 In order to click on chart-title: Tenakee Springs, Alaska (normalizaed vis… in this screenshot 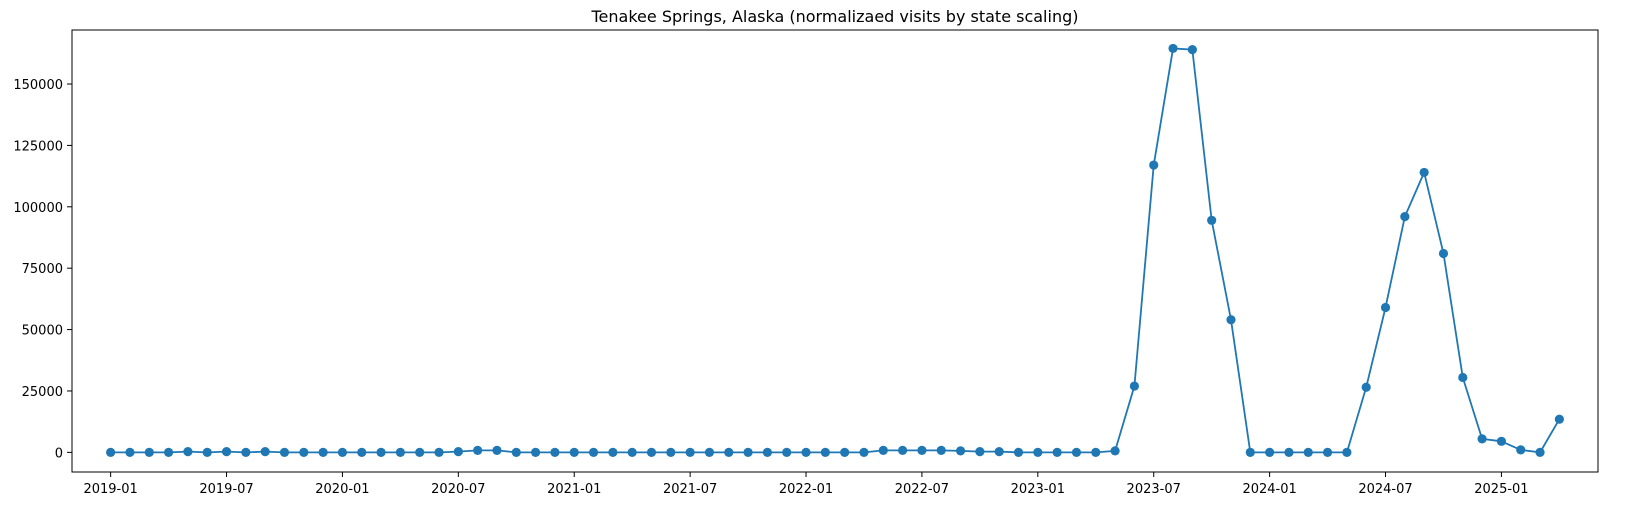, I will do `click(835, 16)`.